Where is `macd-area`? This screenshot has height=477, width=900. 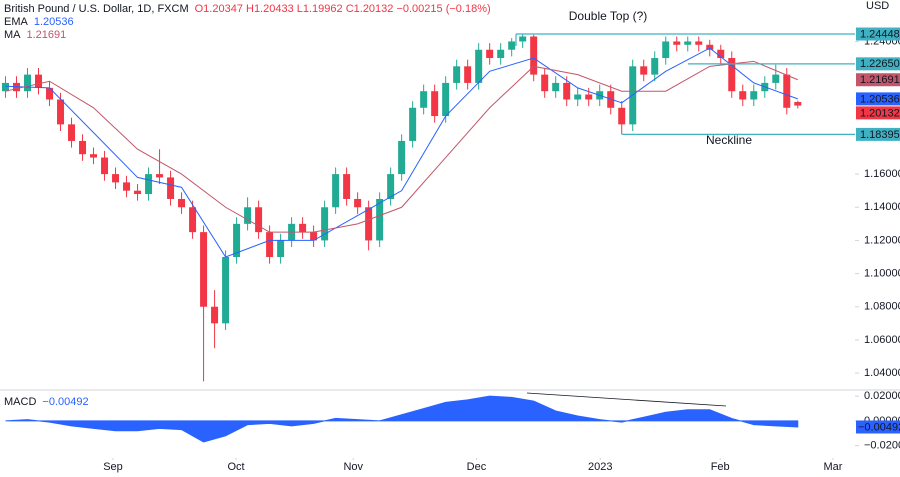 macd-area is located at coordinates (402, 419).